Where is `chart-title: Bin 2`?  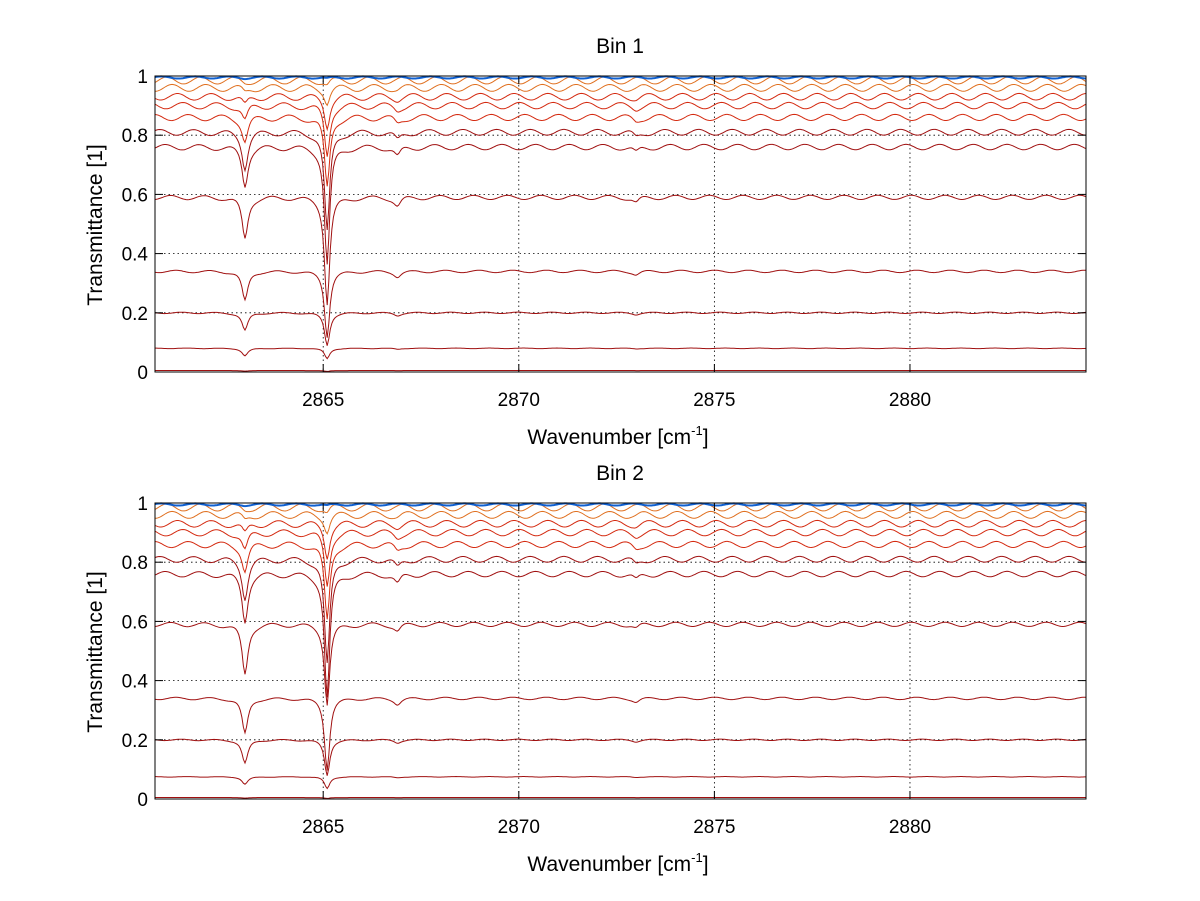
chart-title: Bin 2 is located at coordinates (620, 473).